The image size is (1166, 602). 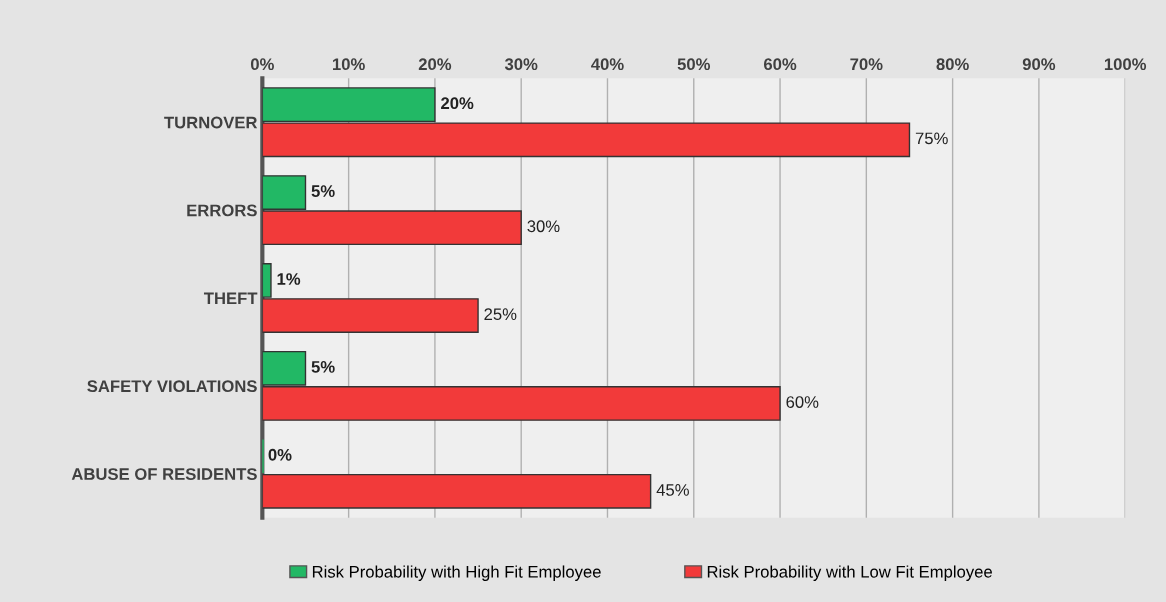 I want to click on x-tick-label: 100%, so click(x=1125, y=64).